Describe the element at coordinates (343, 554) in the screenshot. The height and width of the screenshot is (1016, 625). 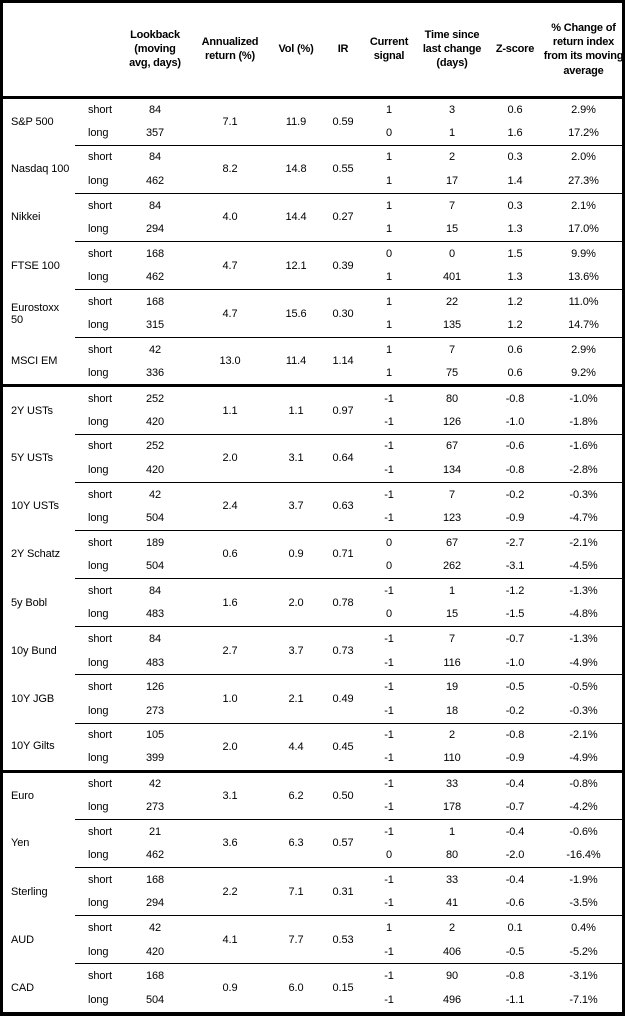
I see `ir-value: 0.71` at that location.